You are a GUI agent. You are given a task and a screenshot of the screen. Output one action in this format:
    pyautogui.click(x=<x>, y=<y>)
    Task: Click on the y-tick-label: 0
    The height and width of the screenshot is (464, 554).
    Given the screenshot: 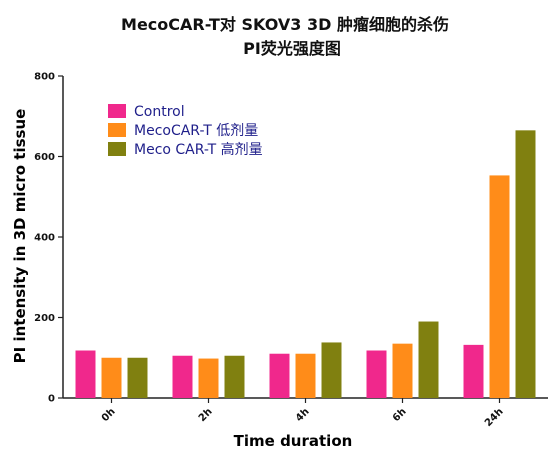 What is the action you would take?
    pyautogui.click(x=51, y=399)
    